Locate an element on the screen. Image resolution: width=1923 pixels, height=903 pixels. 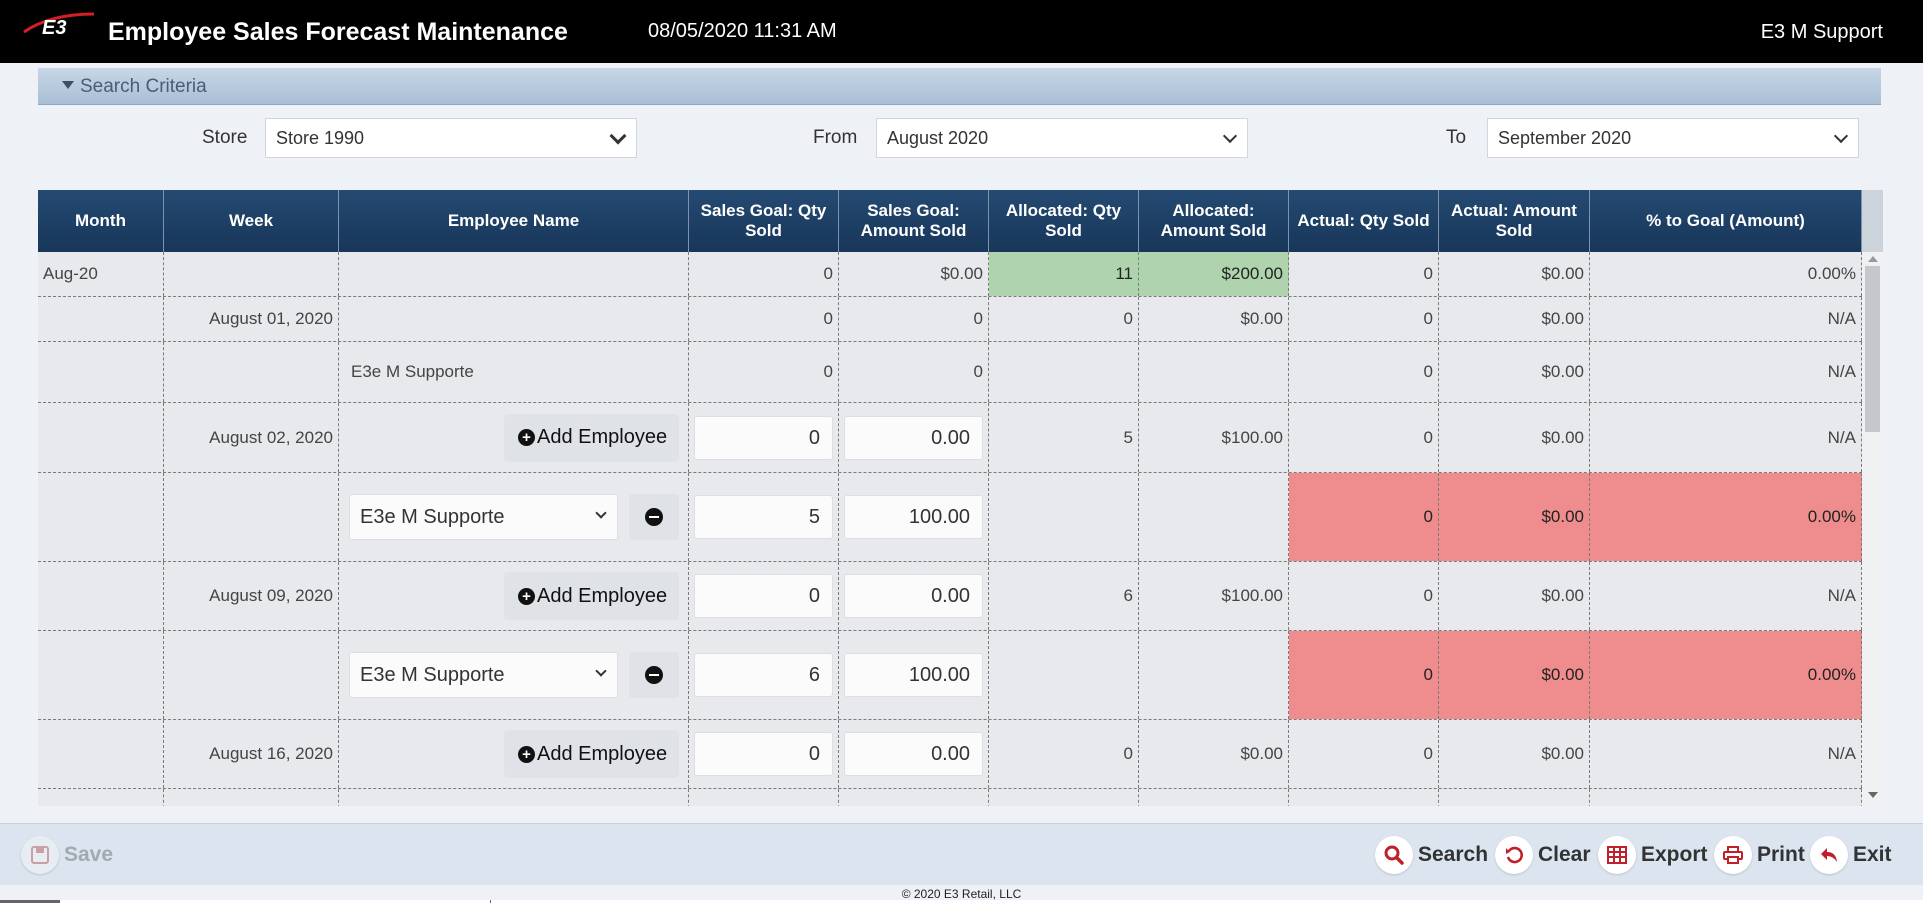
grid-scrollbar is located at coordinates (1872, 529).